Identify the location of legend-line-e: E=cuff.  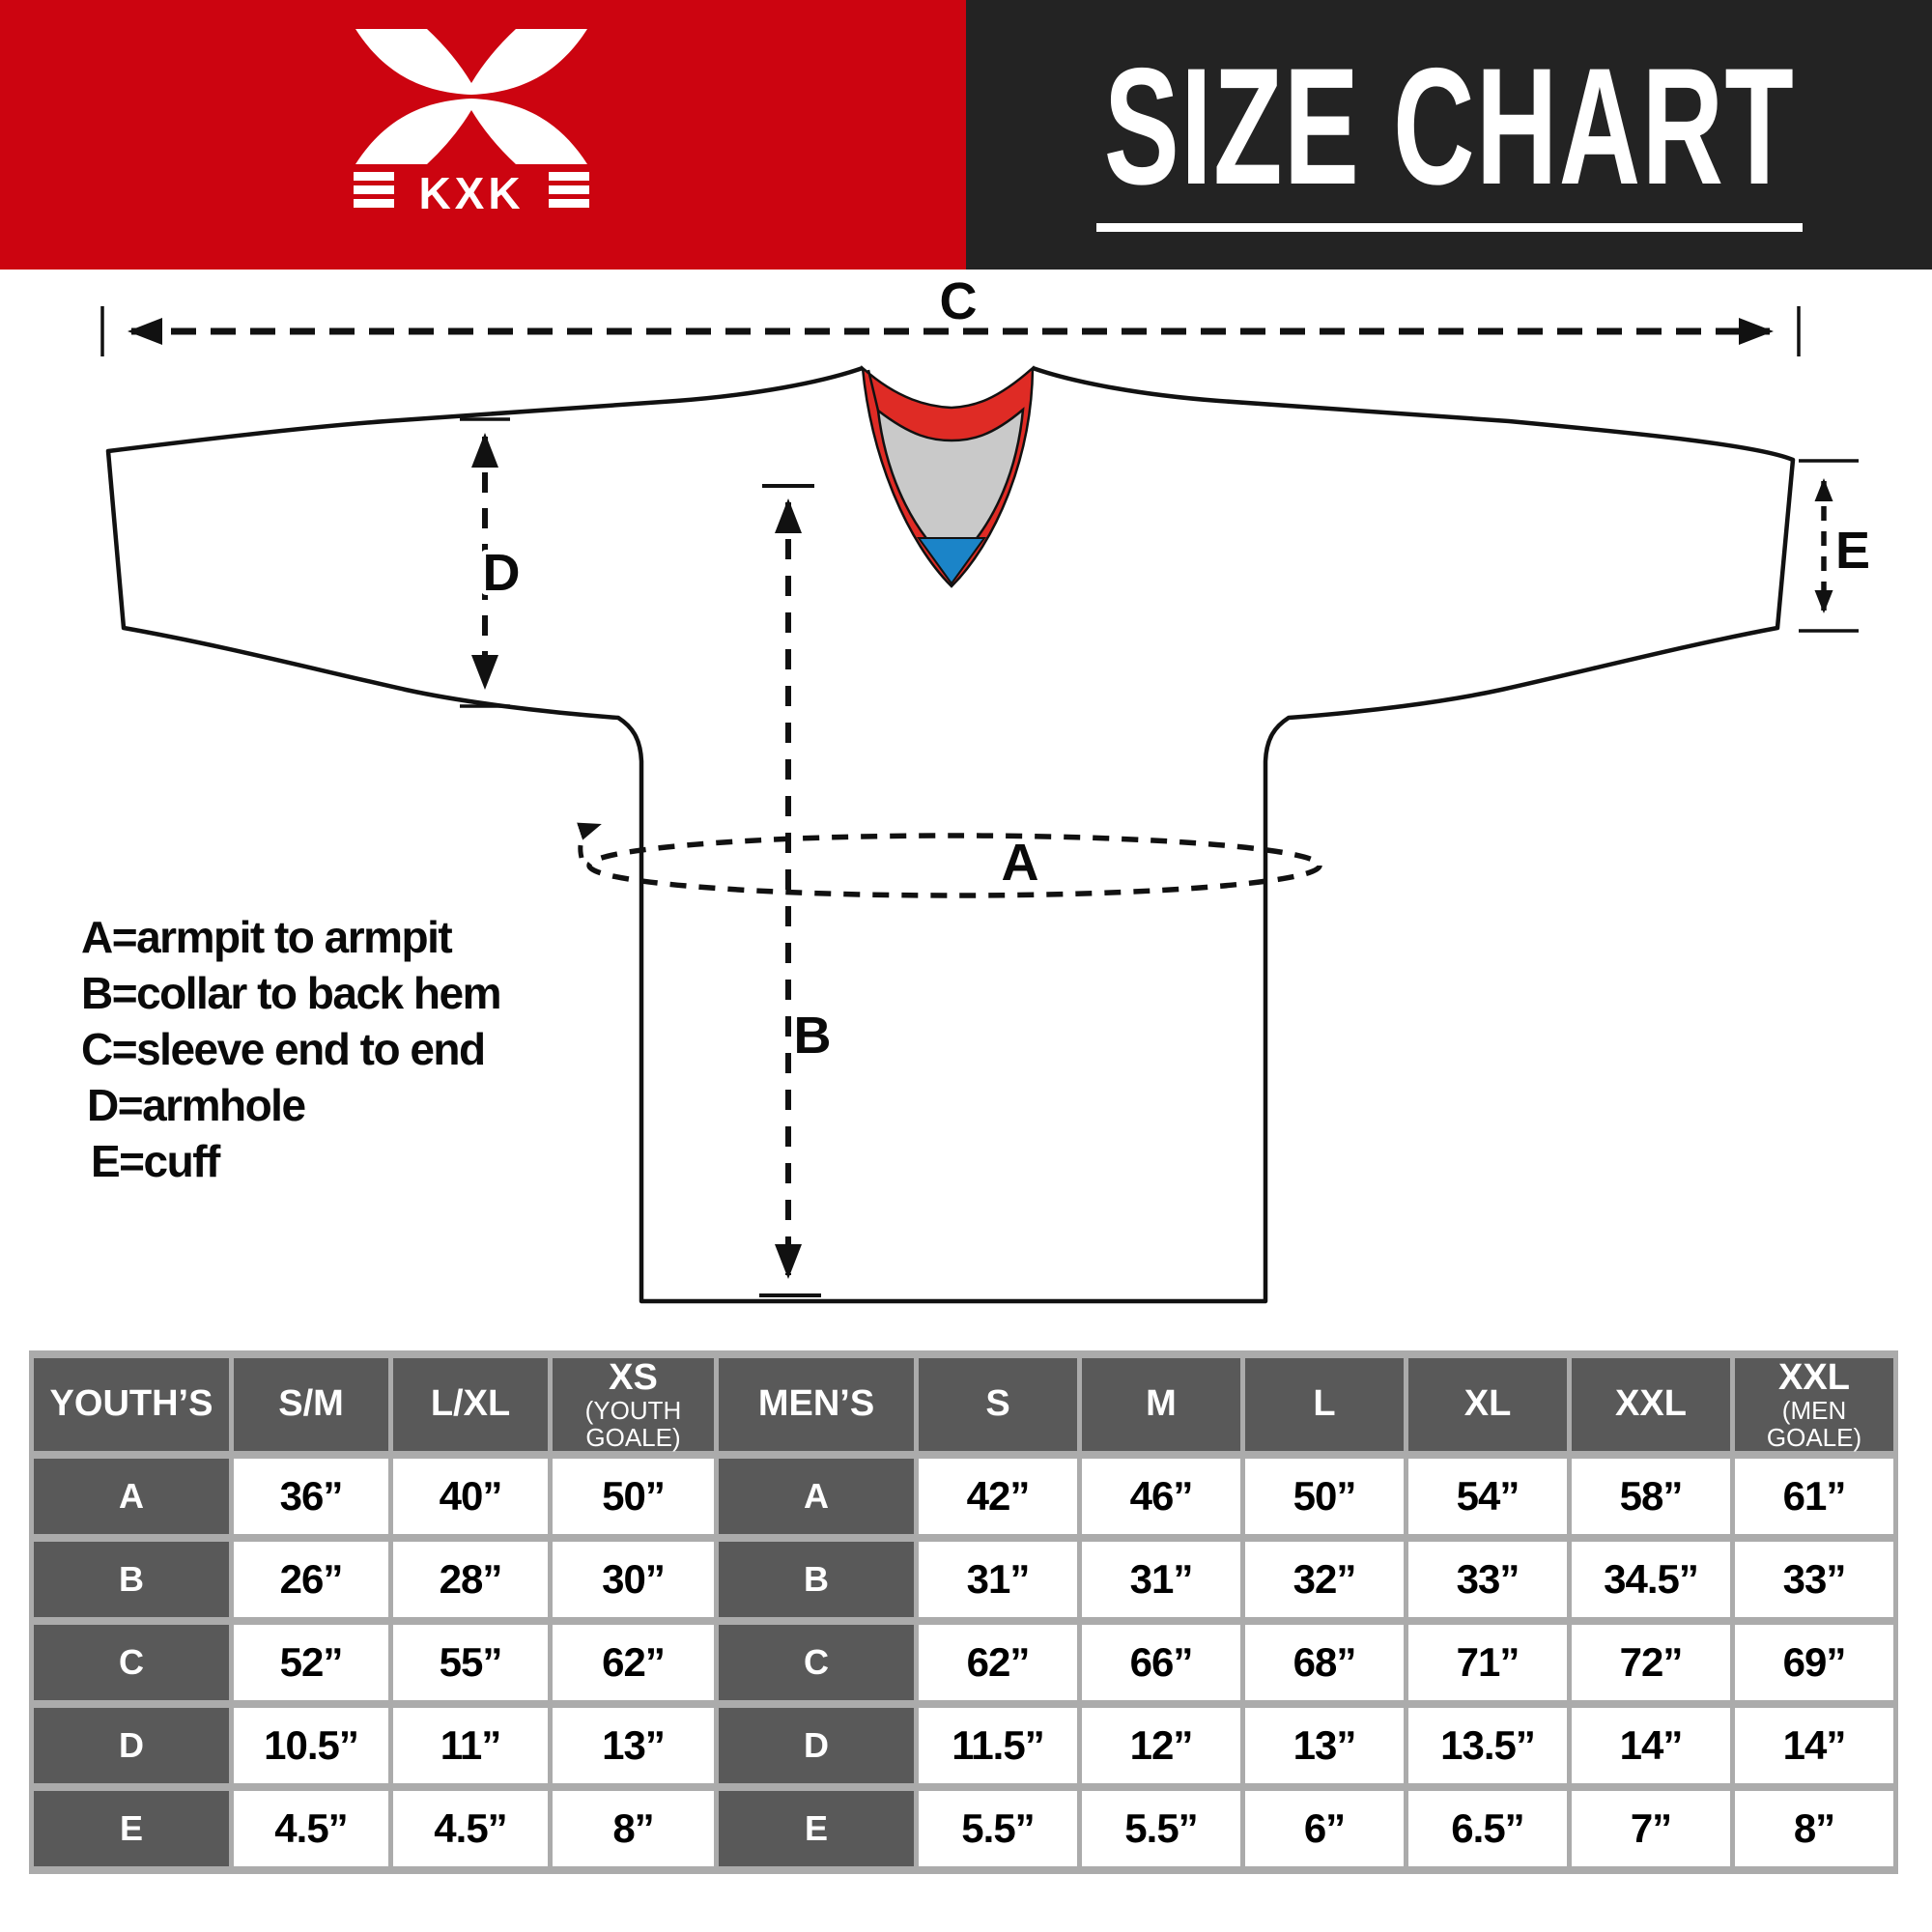
(156, 1161).